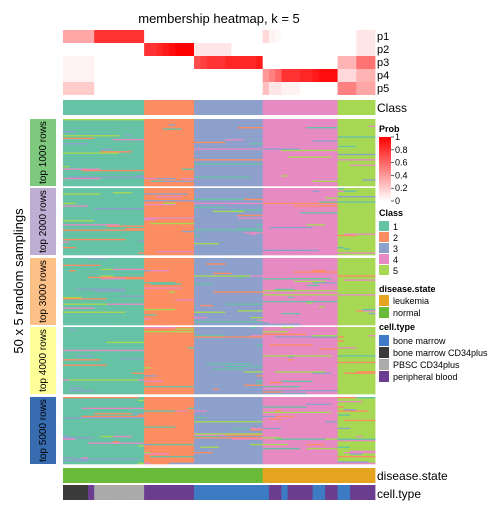 The width and height of the screenshot is (504, 509). Describe the element at coordinates (401, 188) in the screenshot. I see `prob-tick-label: 0.2` at that location.